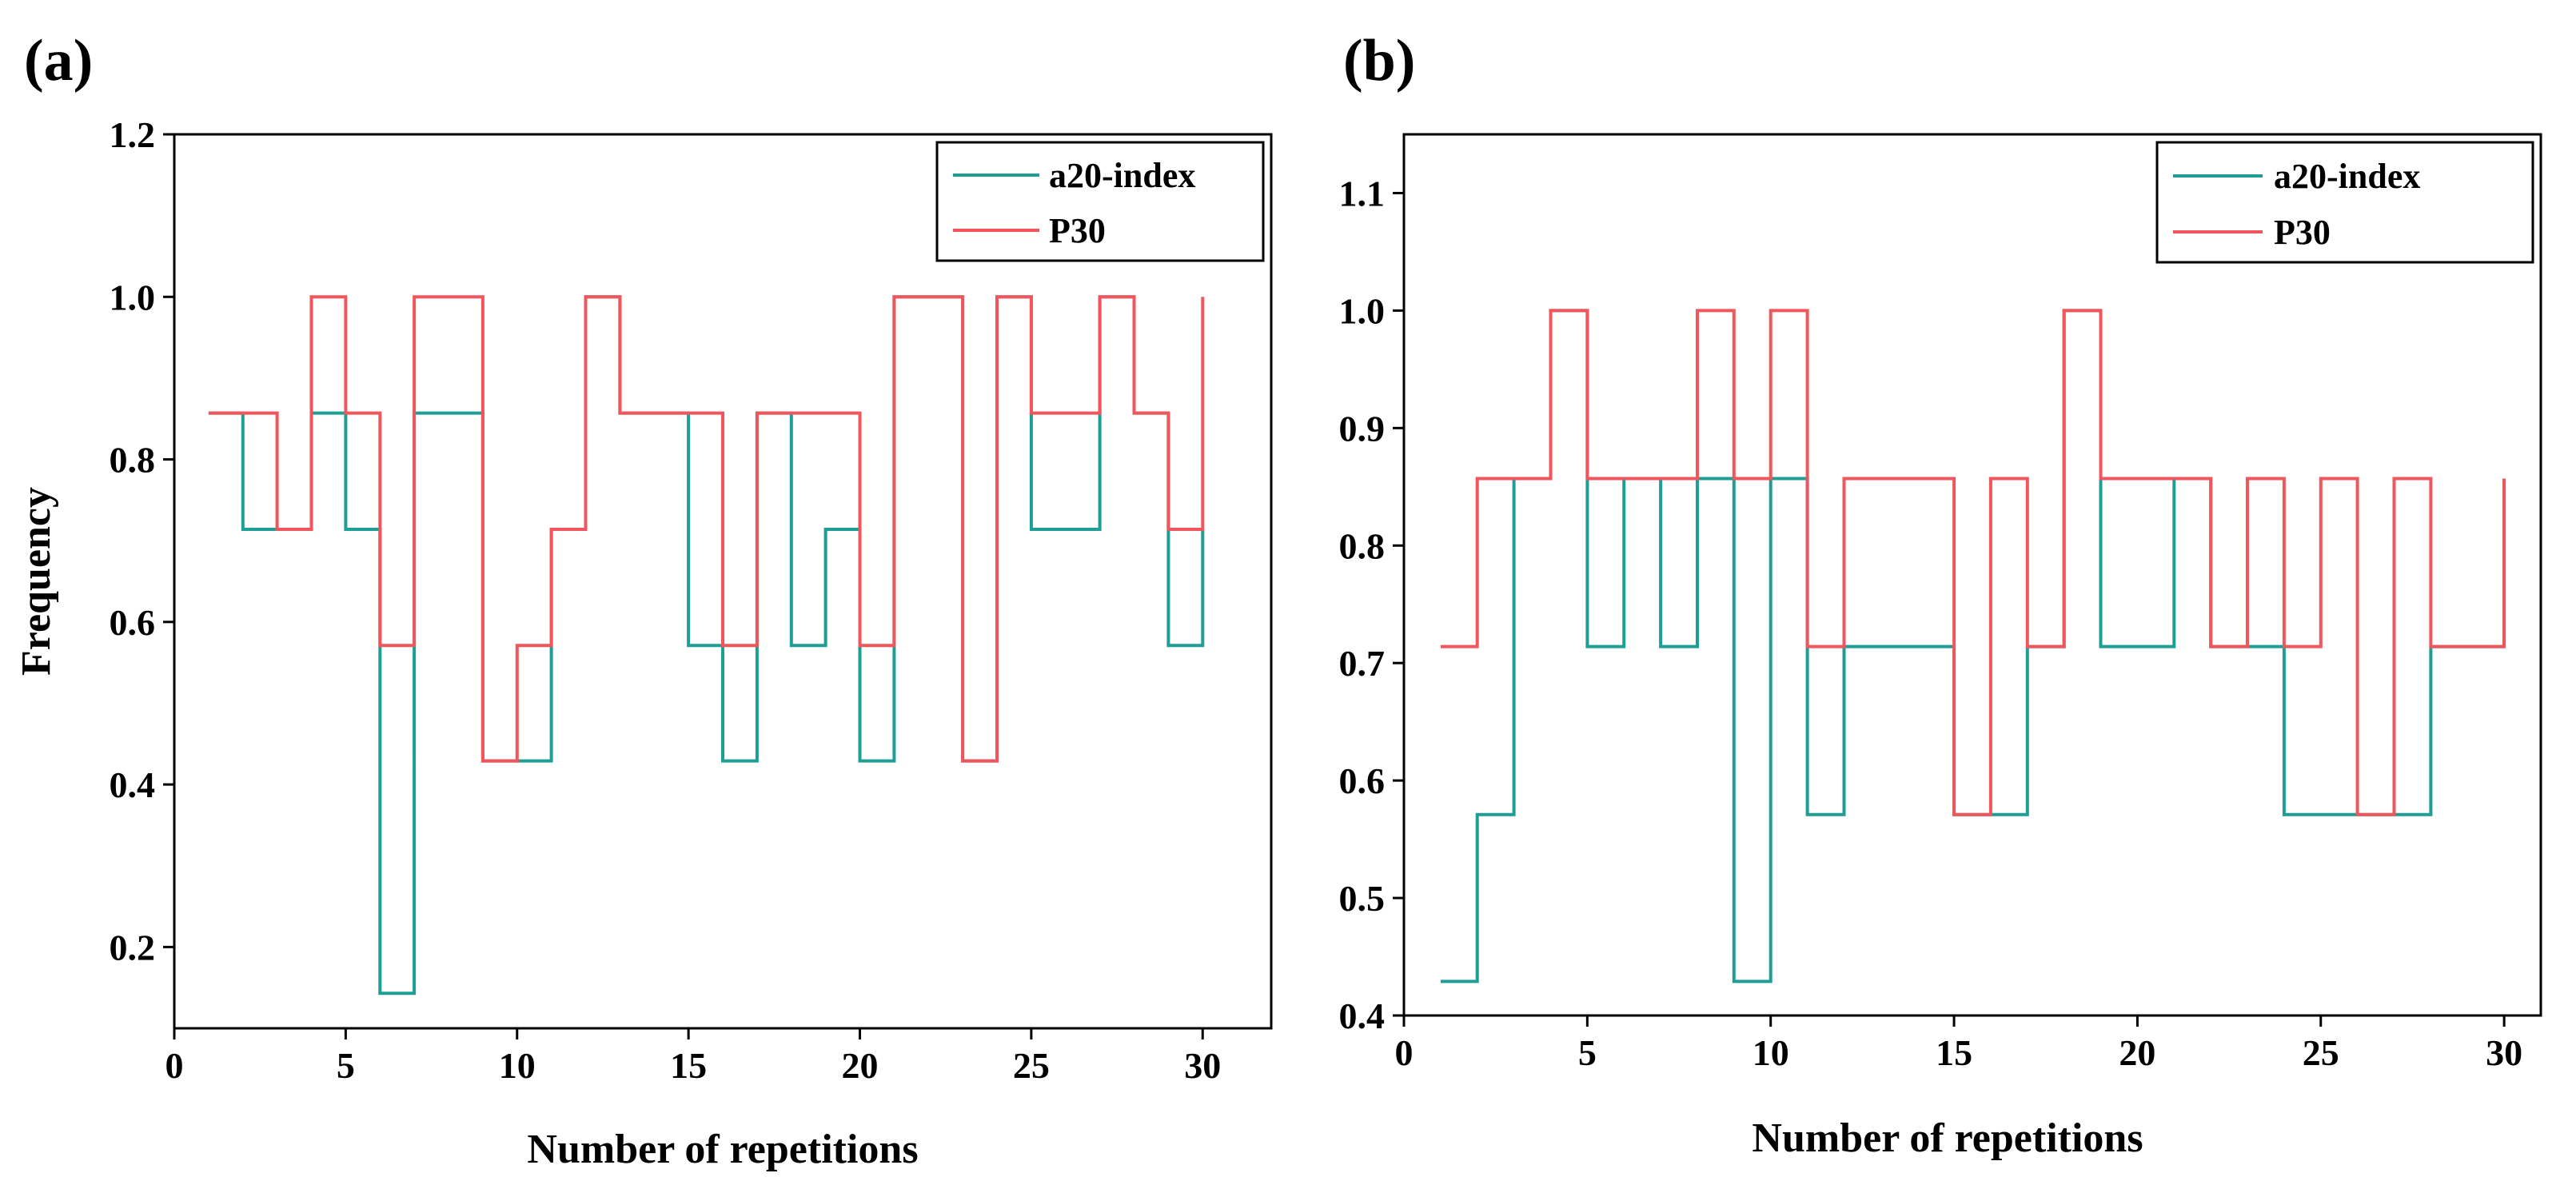  What do you see at coordinates (1363, 663) in the screenshot?
I see `y-tick-label: 0.7` at bounding box center [1363, 663].